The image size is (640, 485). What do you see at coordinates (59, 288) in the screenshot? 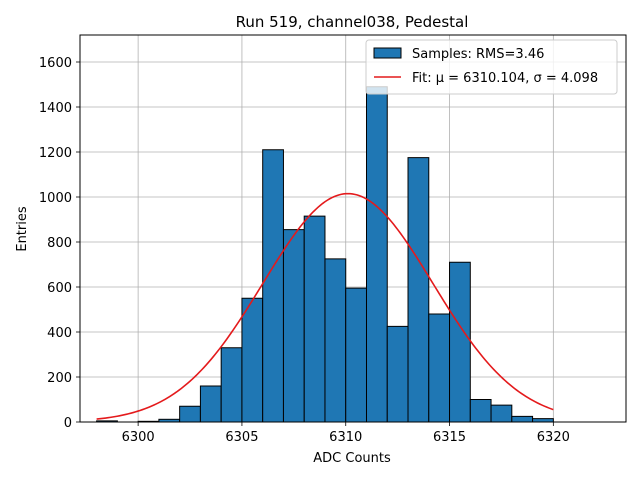
I see `y-tick-label: 600` at bounding box center [59, 288].